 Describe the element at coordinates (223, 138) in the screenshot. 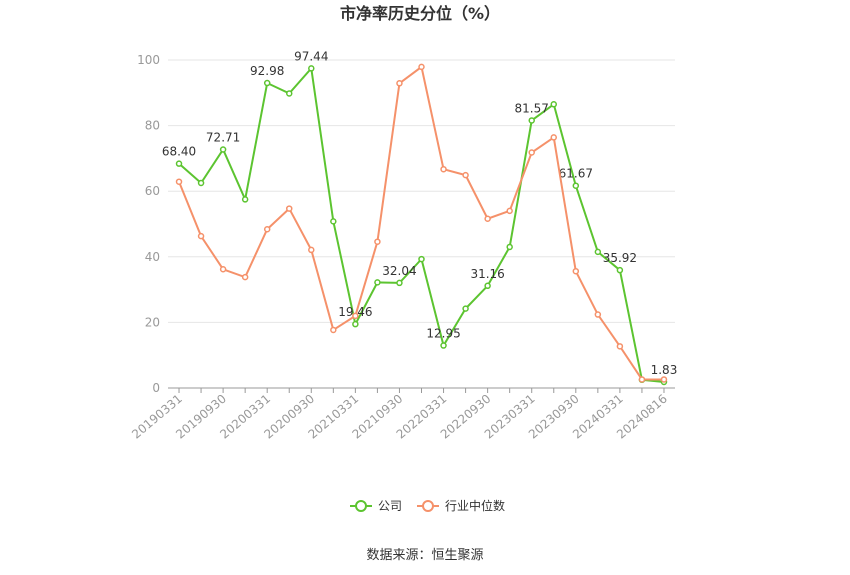

I see `data-label: 72.71` at that location.